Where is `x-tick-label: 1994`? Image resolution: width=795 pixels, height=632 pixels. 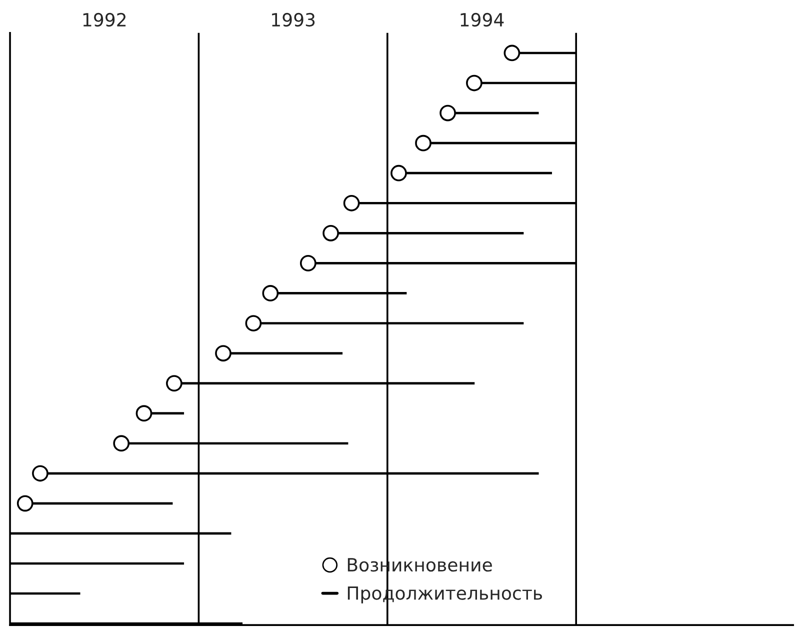
x-tick-label: 1994 is located at coordinates (482, 19).